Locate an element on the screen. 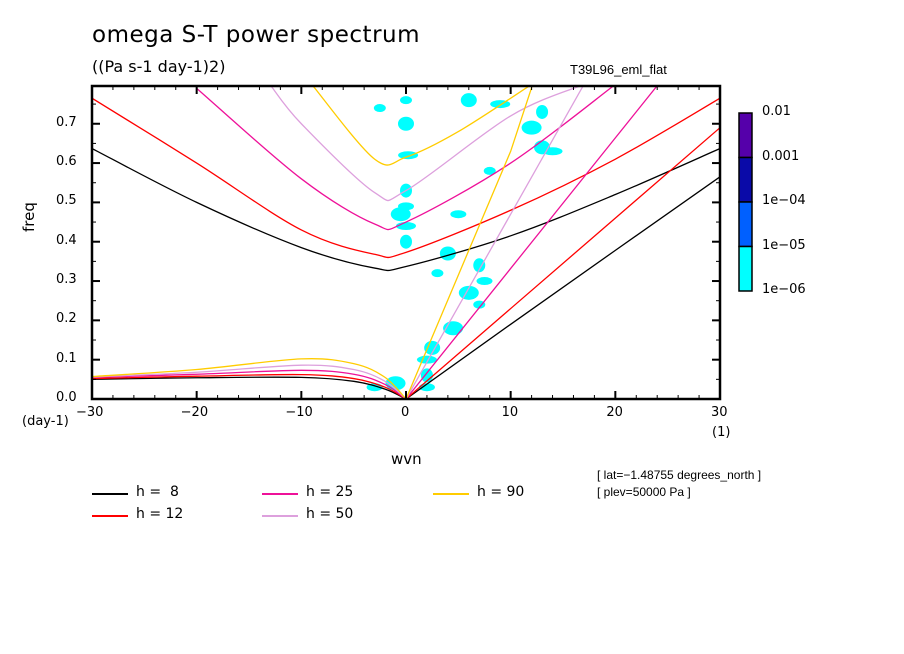 The width and height of the screenshot is (904, 654). colorbar-label: 1e−06 is located at coordinates (784, 289).